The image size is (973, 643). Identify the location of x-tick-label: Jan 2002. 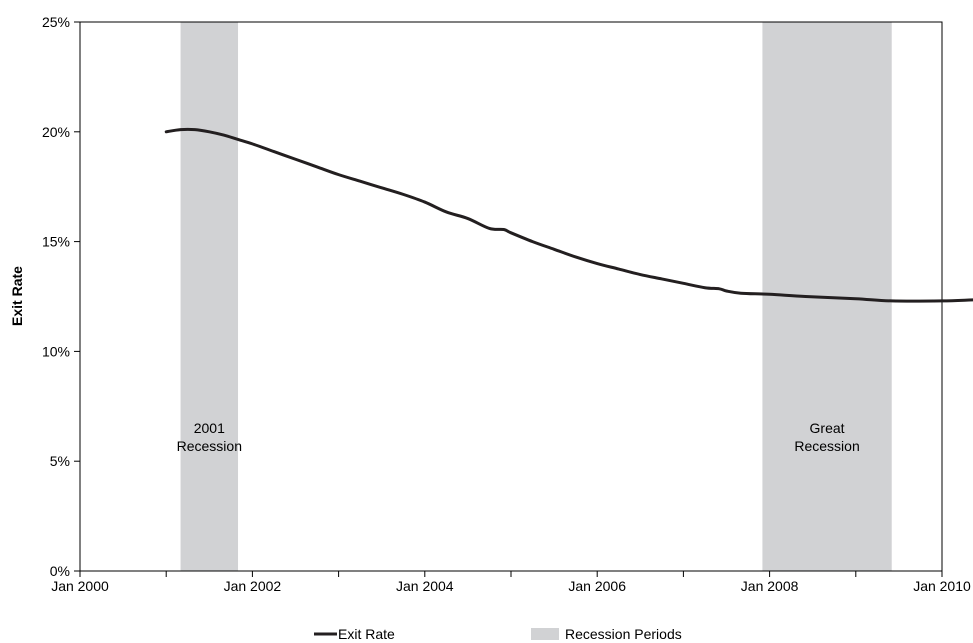
(253, 586).